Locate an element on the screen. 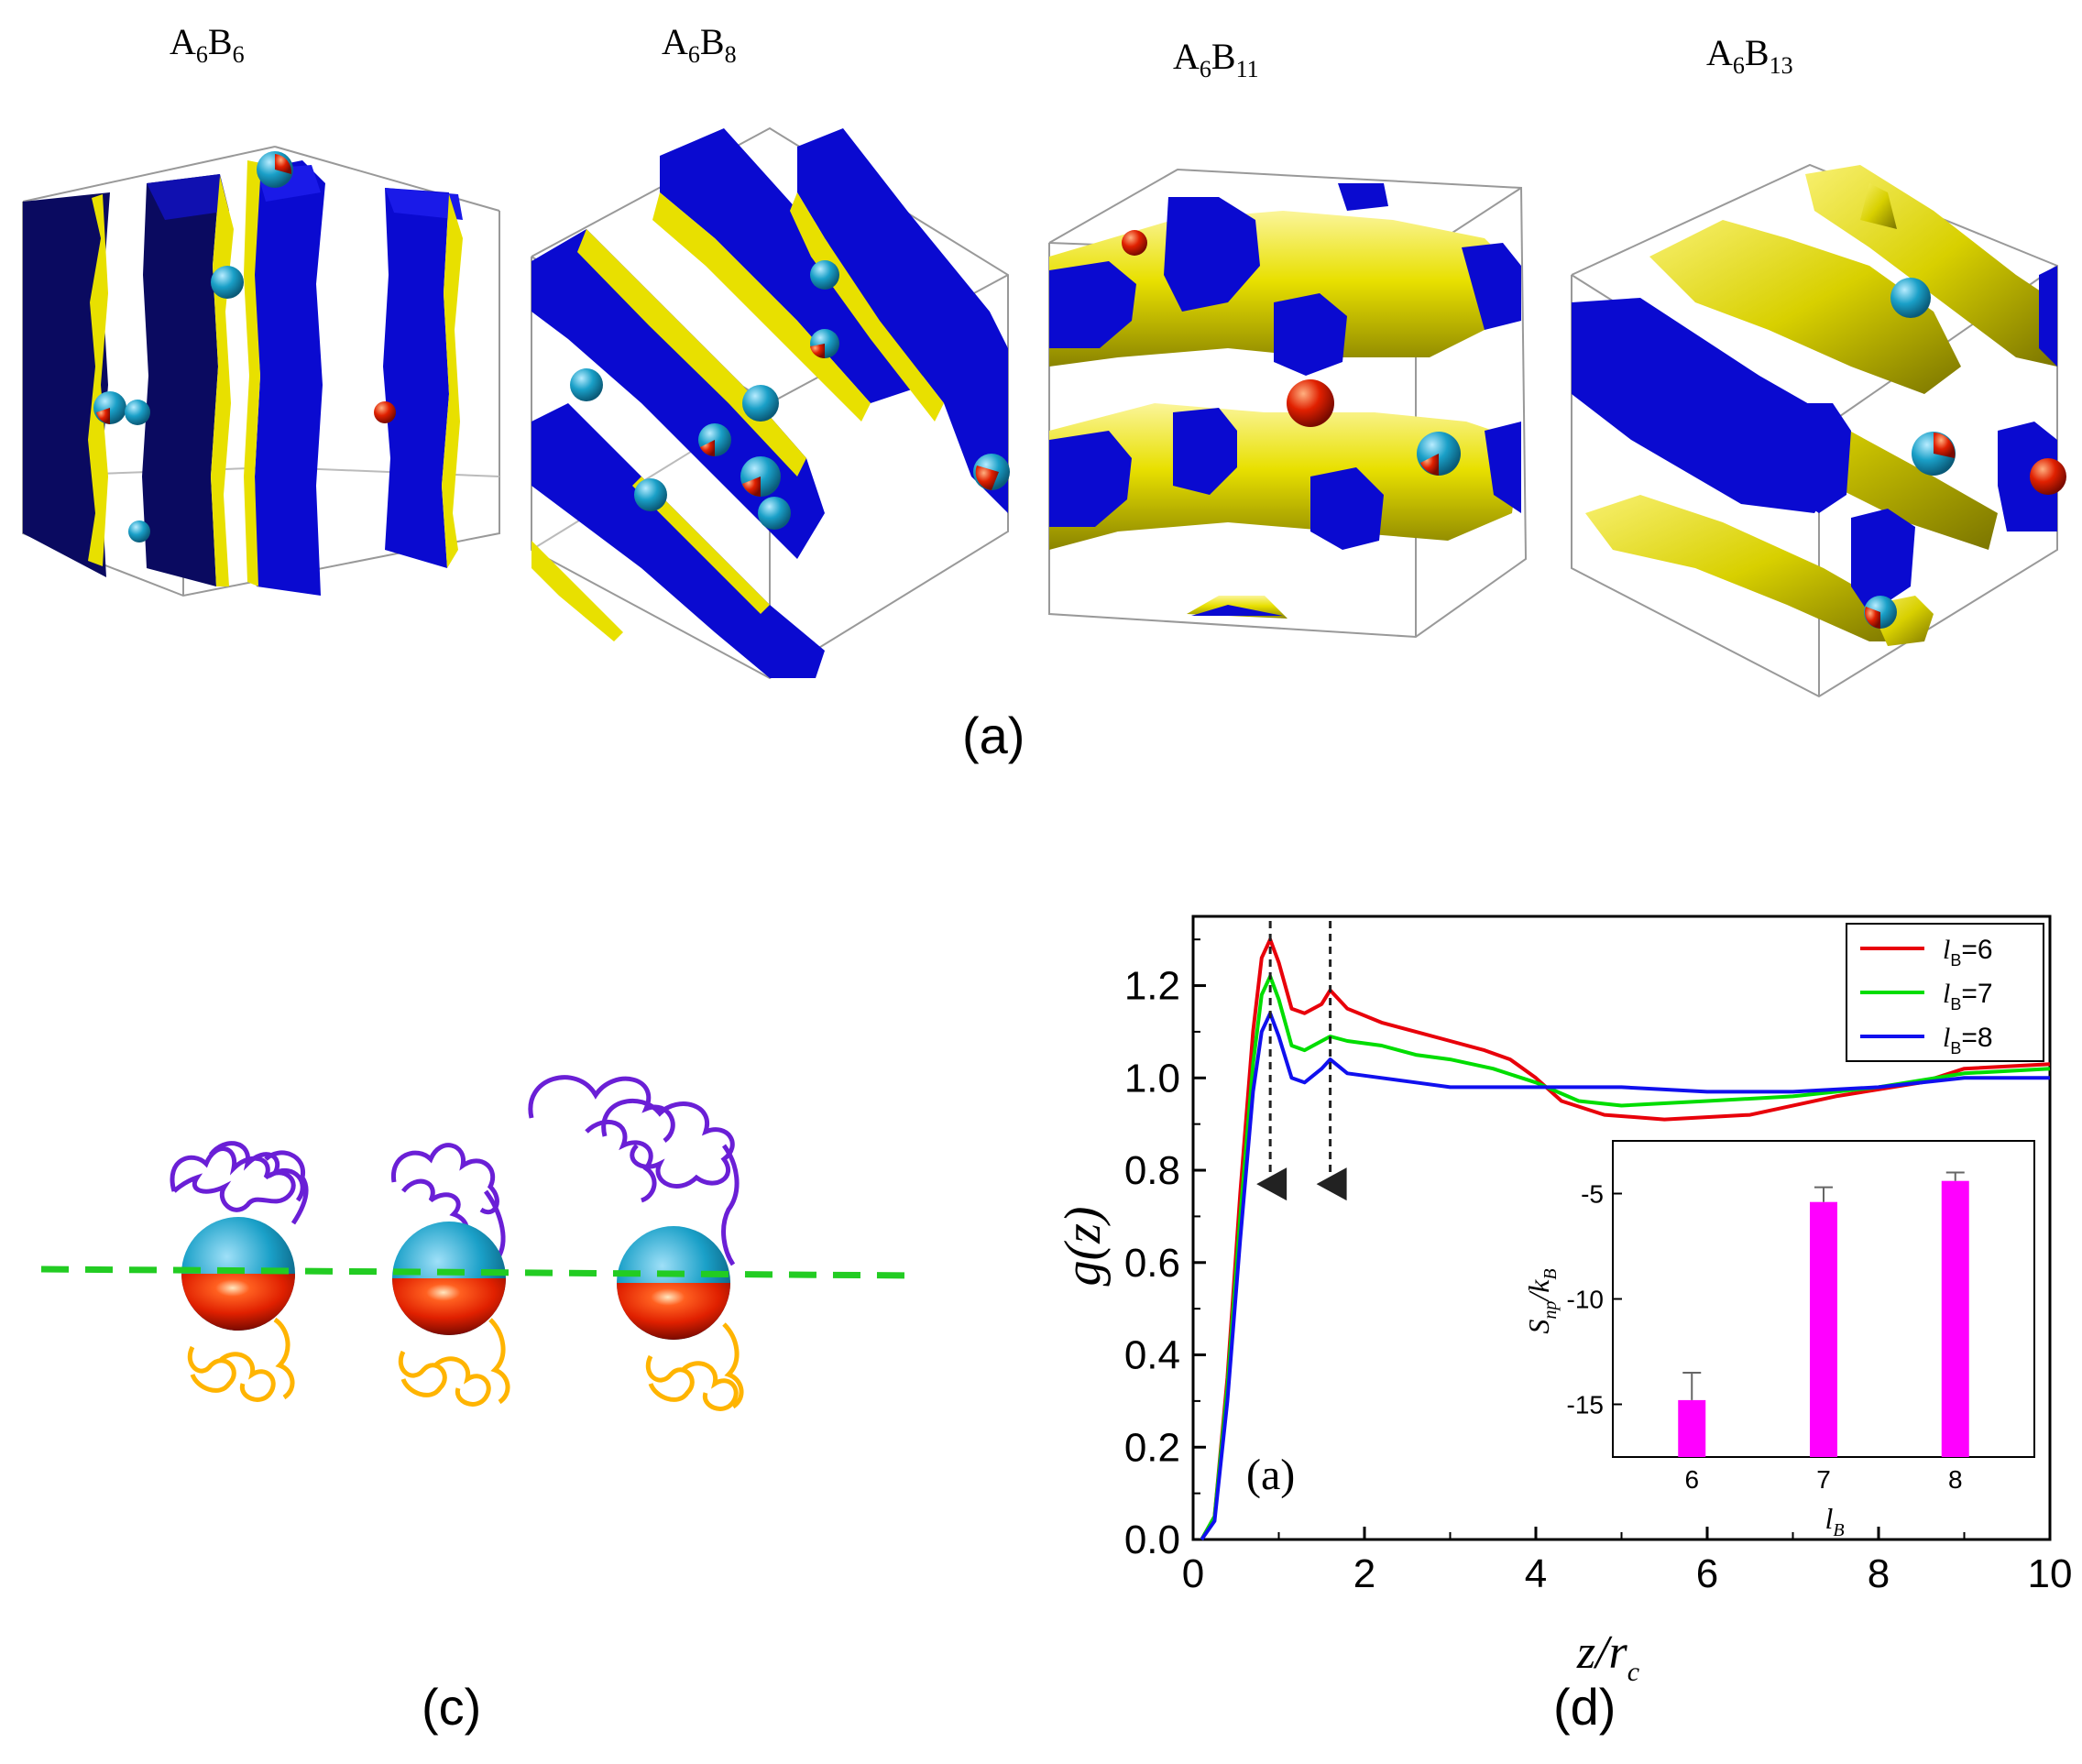 This screenshot has width=2082, height=1764. snapshot-a6b8 is located at coordinates (770, 403).